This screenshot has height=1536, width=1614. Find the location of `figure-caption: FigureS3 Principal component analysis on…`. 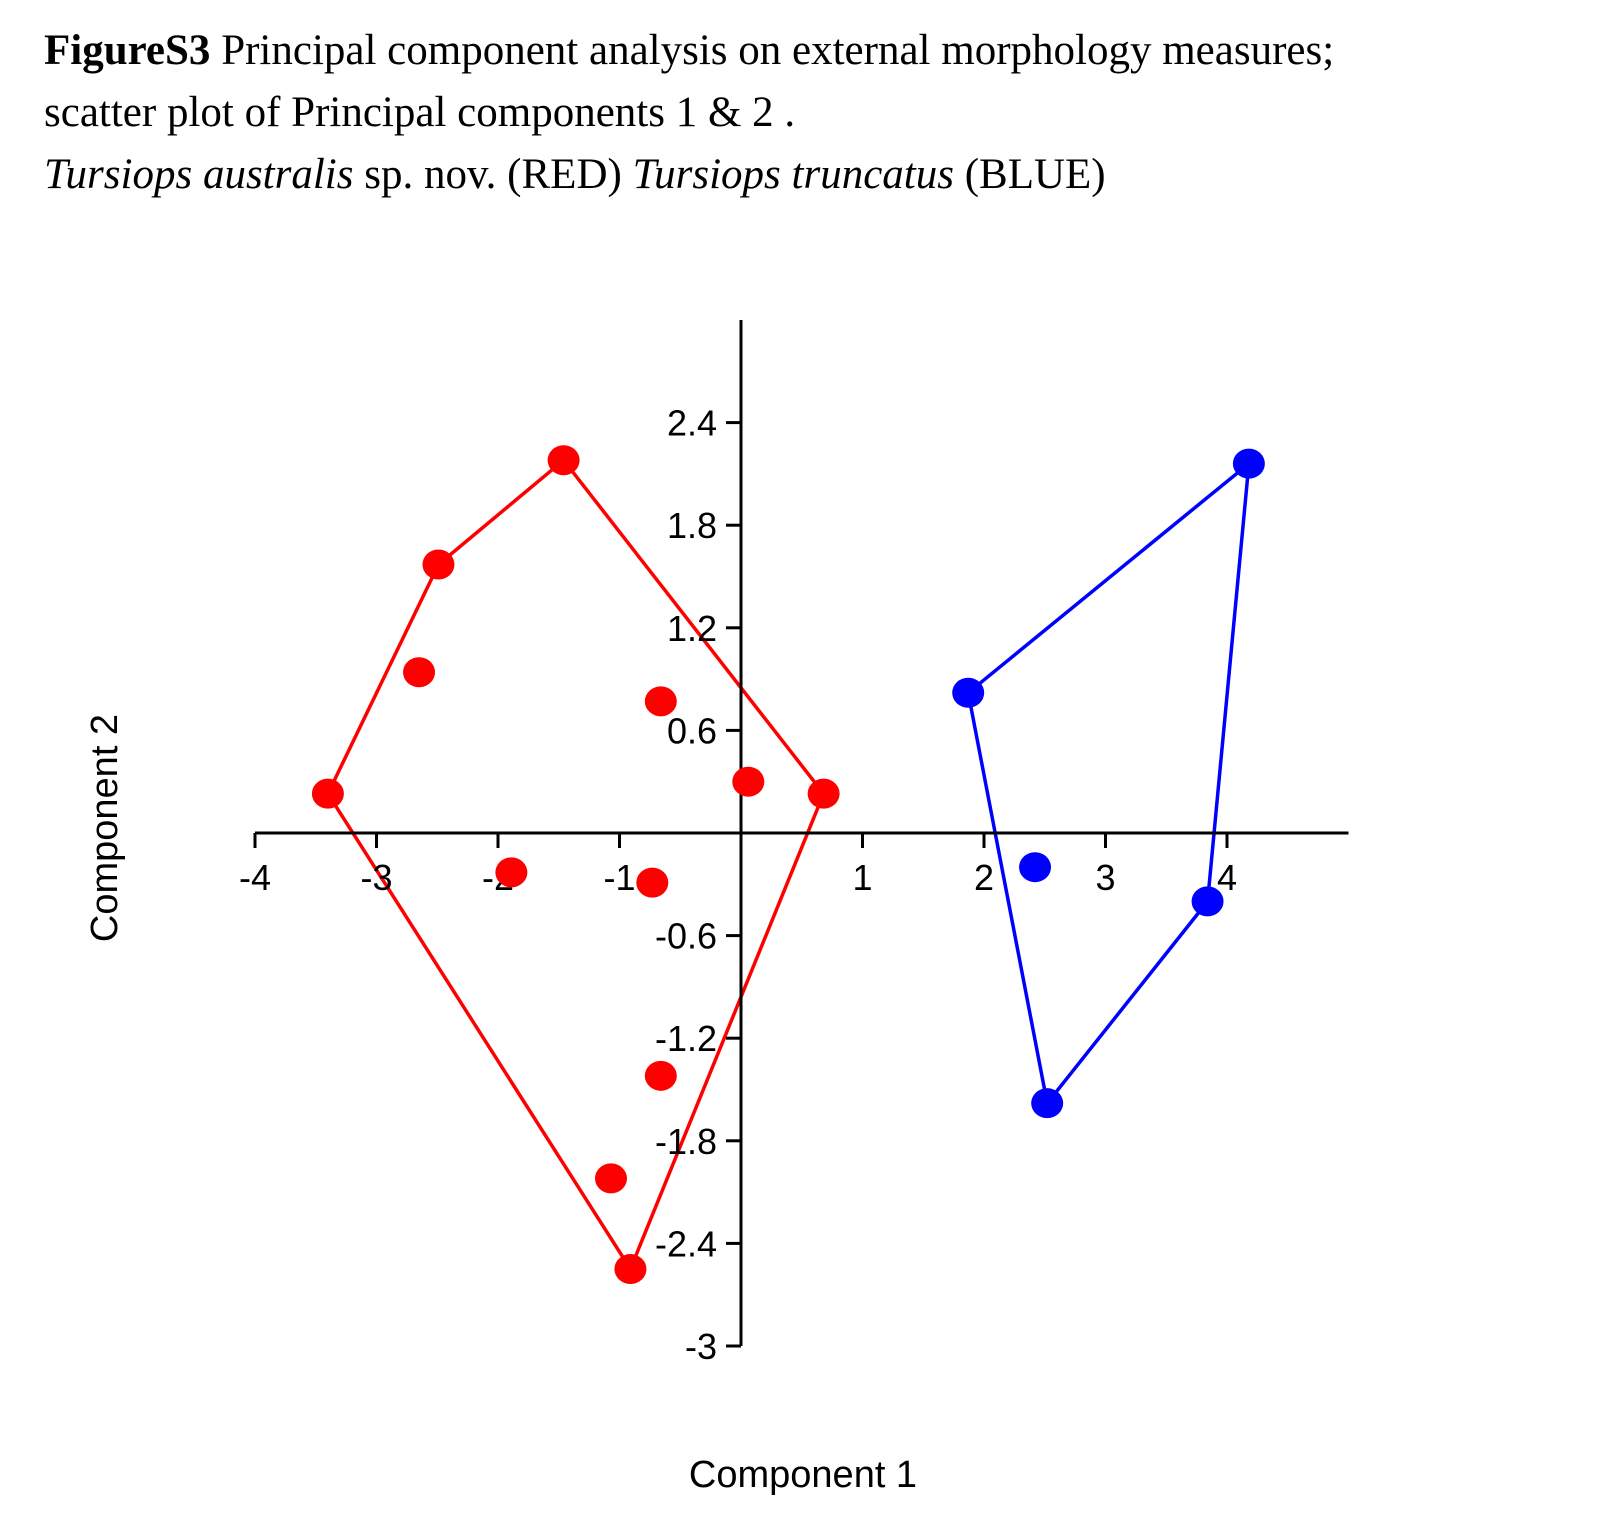

figure-caption: FigureS3 Principal component analysis on… is located at coordinates (814, 113).